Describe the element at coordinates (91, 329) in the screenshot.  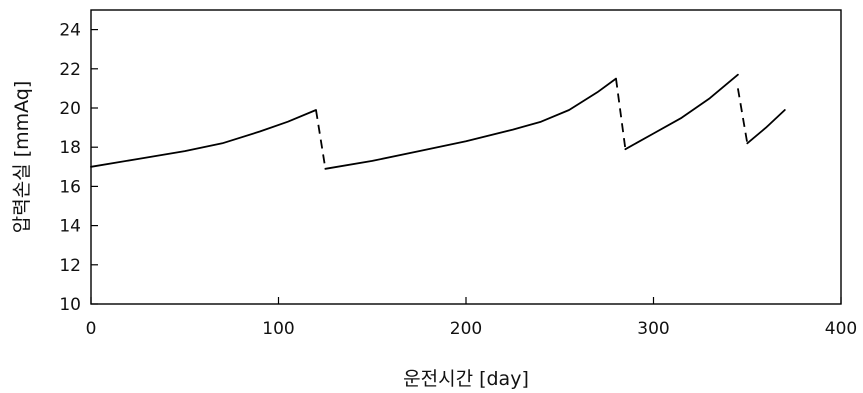
I see `x-tick-label: 0` at that location.